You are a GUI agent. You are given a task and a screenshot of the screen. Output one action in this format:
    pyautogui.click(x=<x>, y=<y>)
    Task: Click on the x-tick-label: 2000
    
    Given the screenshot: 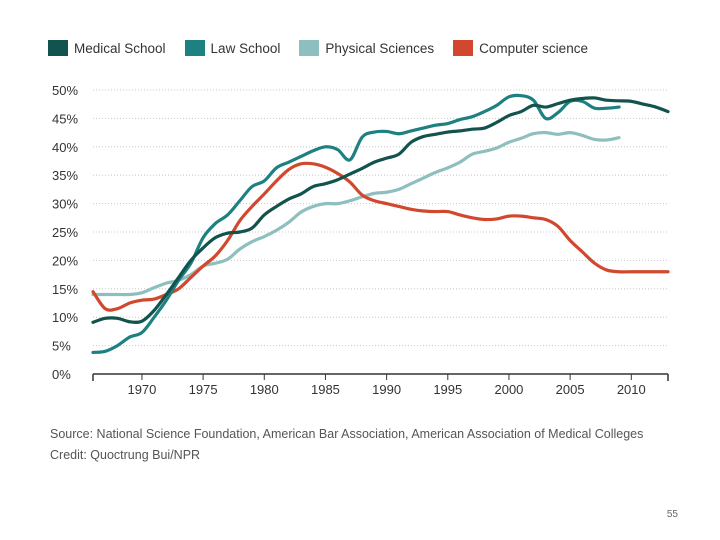 What is the action you would take?
    pyautogui.click(x=508, y=389)
    